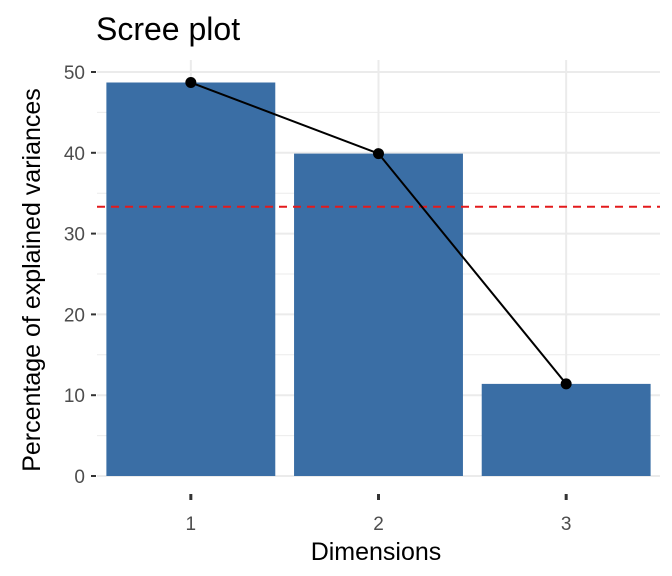  What do you see at coordinates (191, 524) in the screenshot?
I see `x-tick-label: 1` at bounding box center [191, 524].